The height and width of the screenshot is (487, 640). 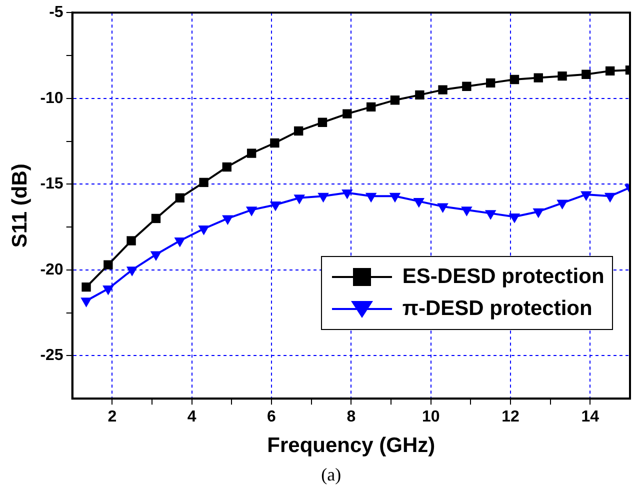 I want to click on x-axis-title: Frequency (GHz), so click(x=351, y=446).